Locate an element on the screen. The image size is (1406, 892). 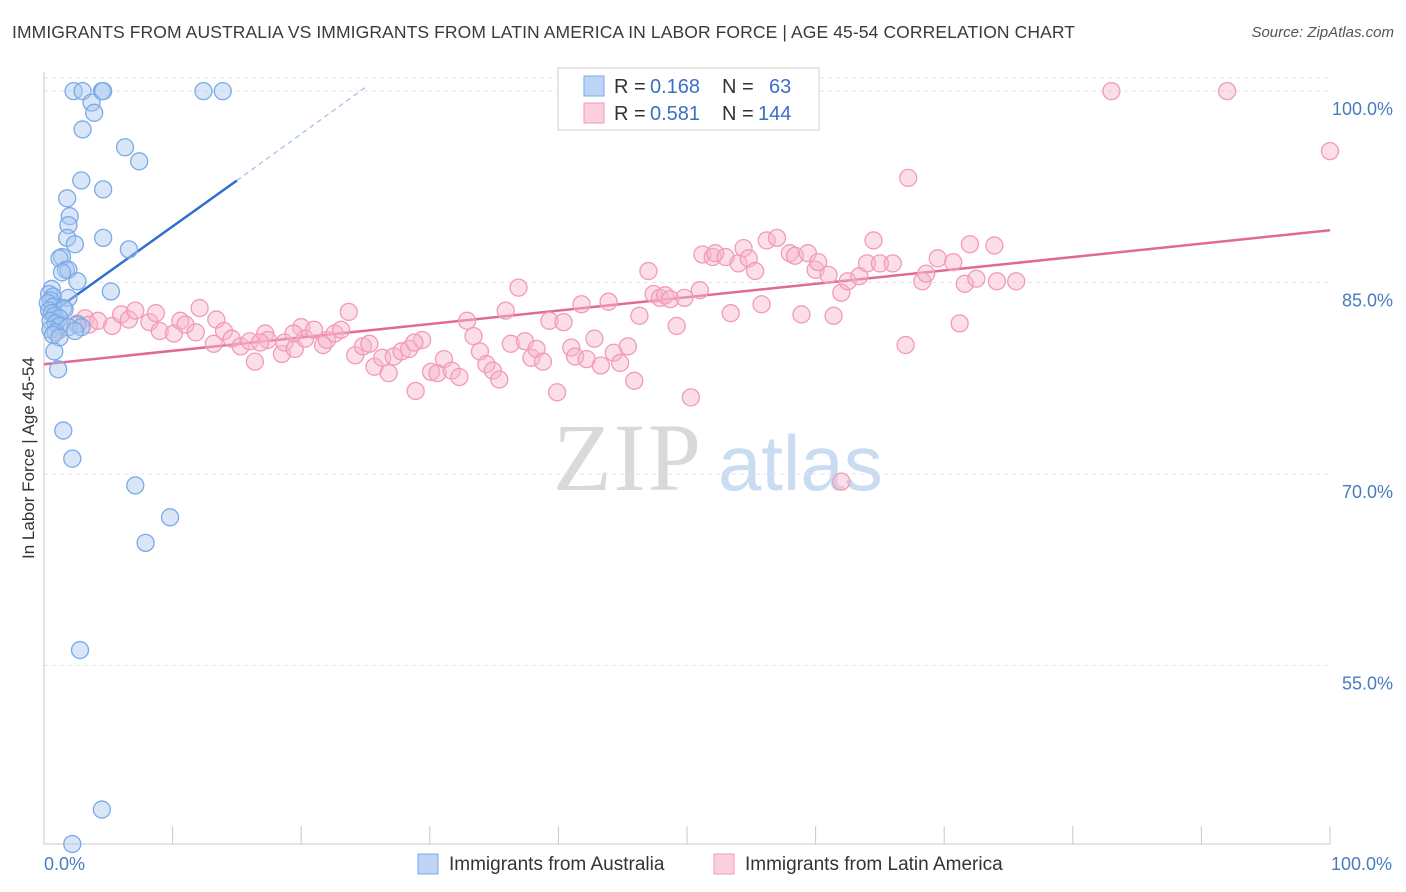
series-australia-points is located at coordinates (135, 467).